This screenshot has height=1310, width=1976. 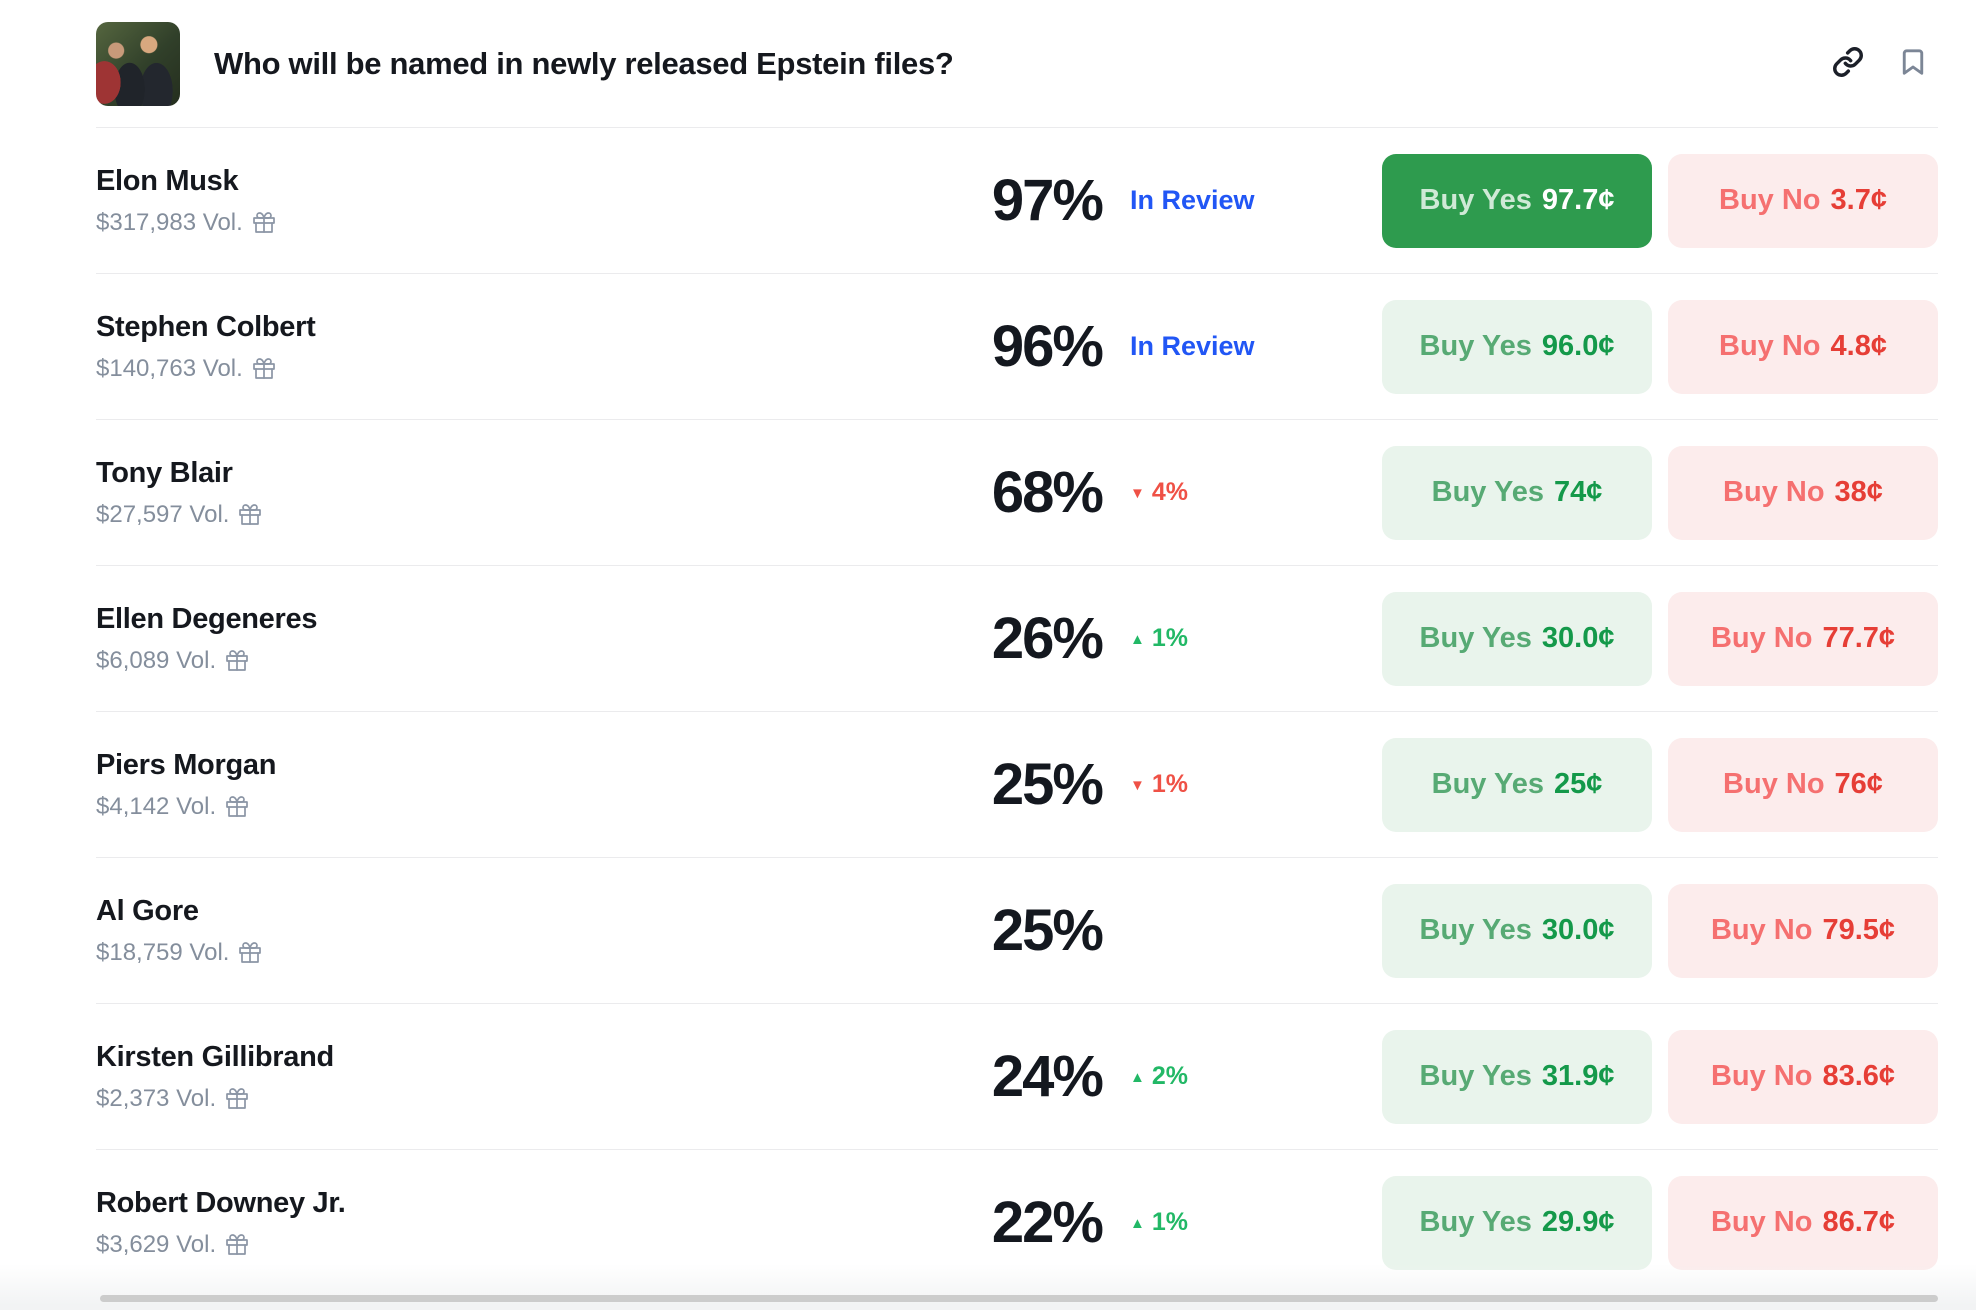 What do you see at coordinates (163, 514) in the screenshot?
I see `volume-text: $27,597 Vol.` at bounding box center [163, 514].